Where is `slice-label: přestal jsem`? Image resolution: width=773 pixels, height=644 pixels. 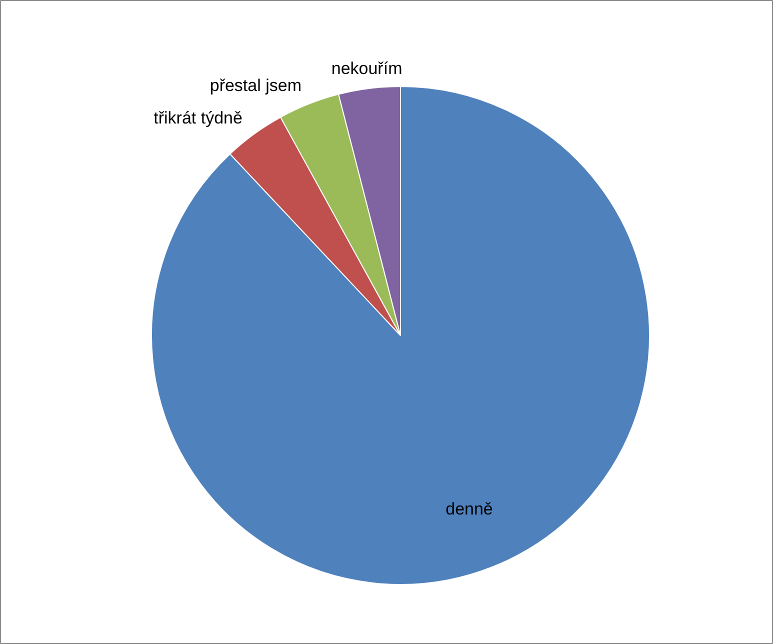 slice-label: přestal jsem is located at coordinates (256, 85).